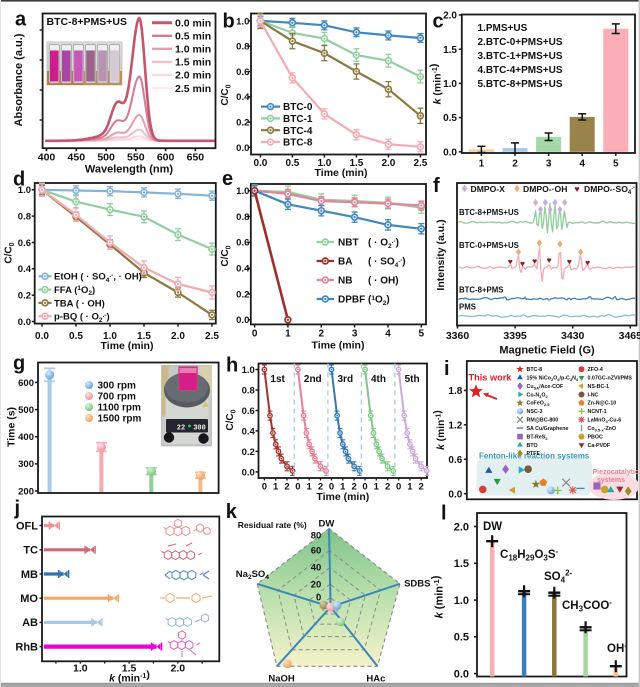  Describe the element at coordinates (549, 164) in the screenshot. I see `svg-text: 3` at that location.